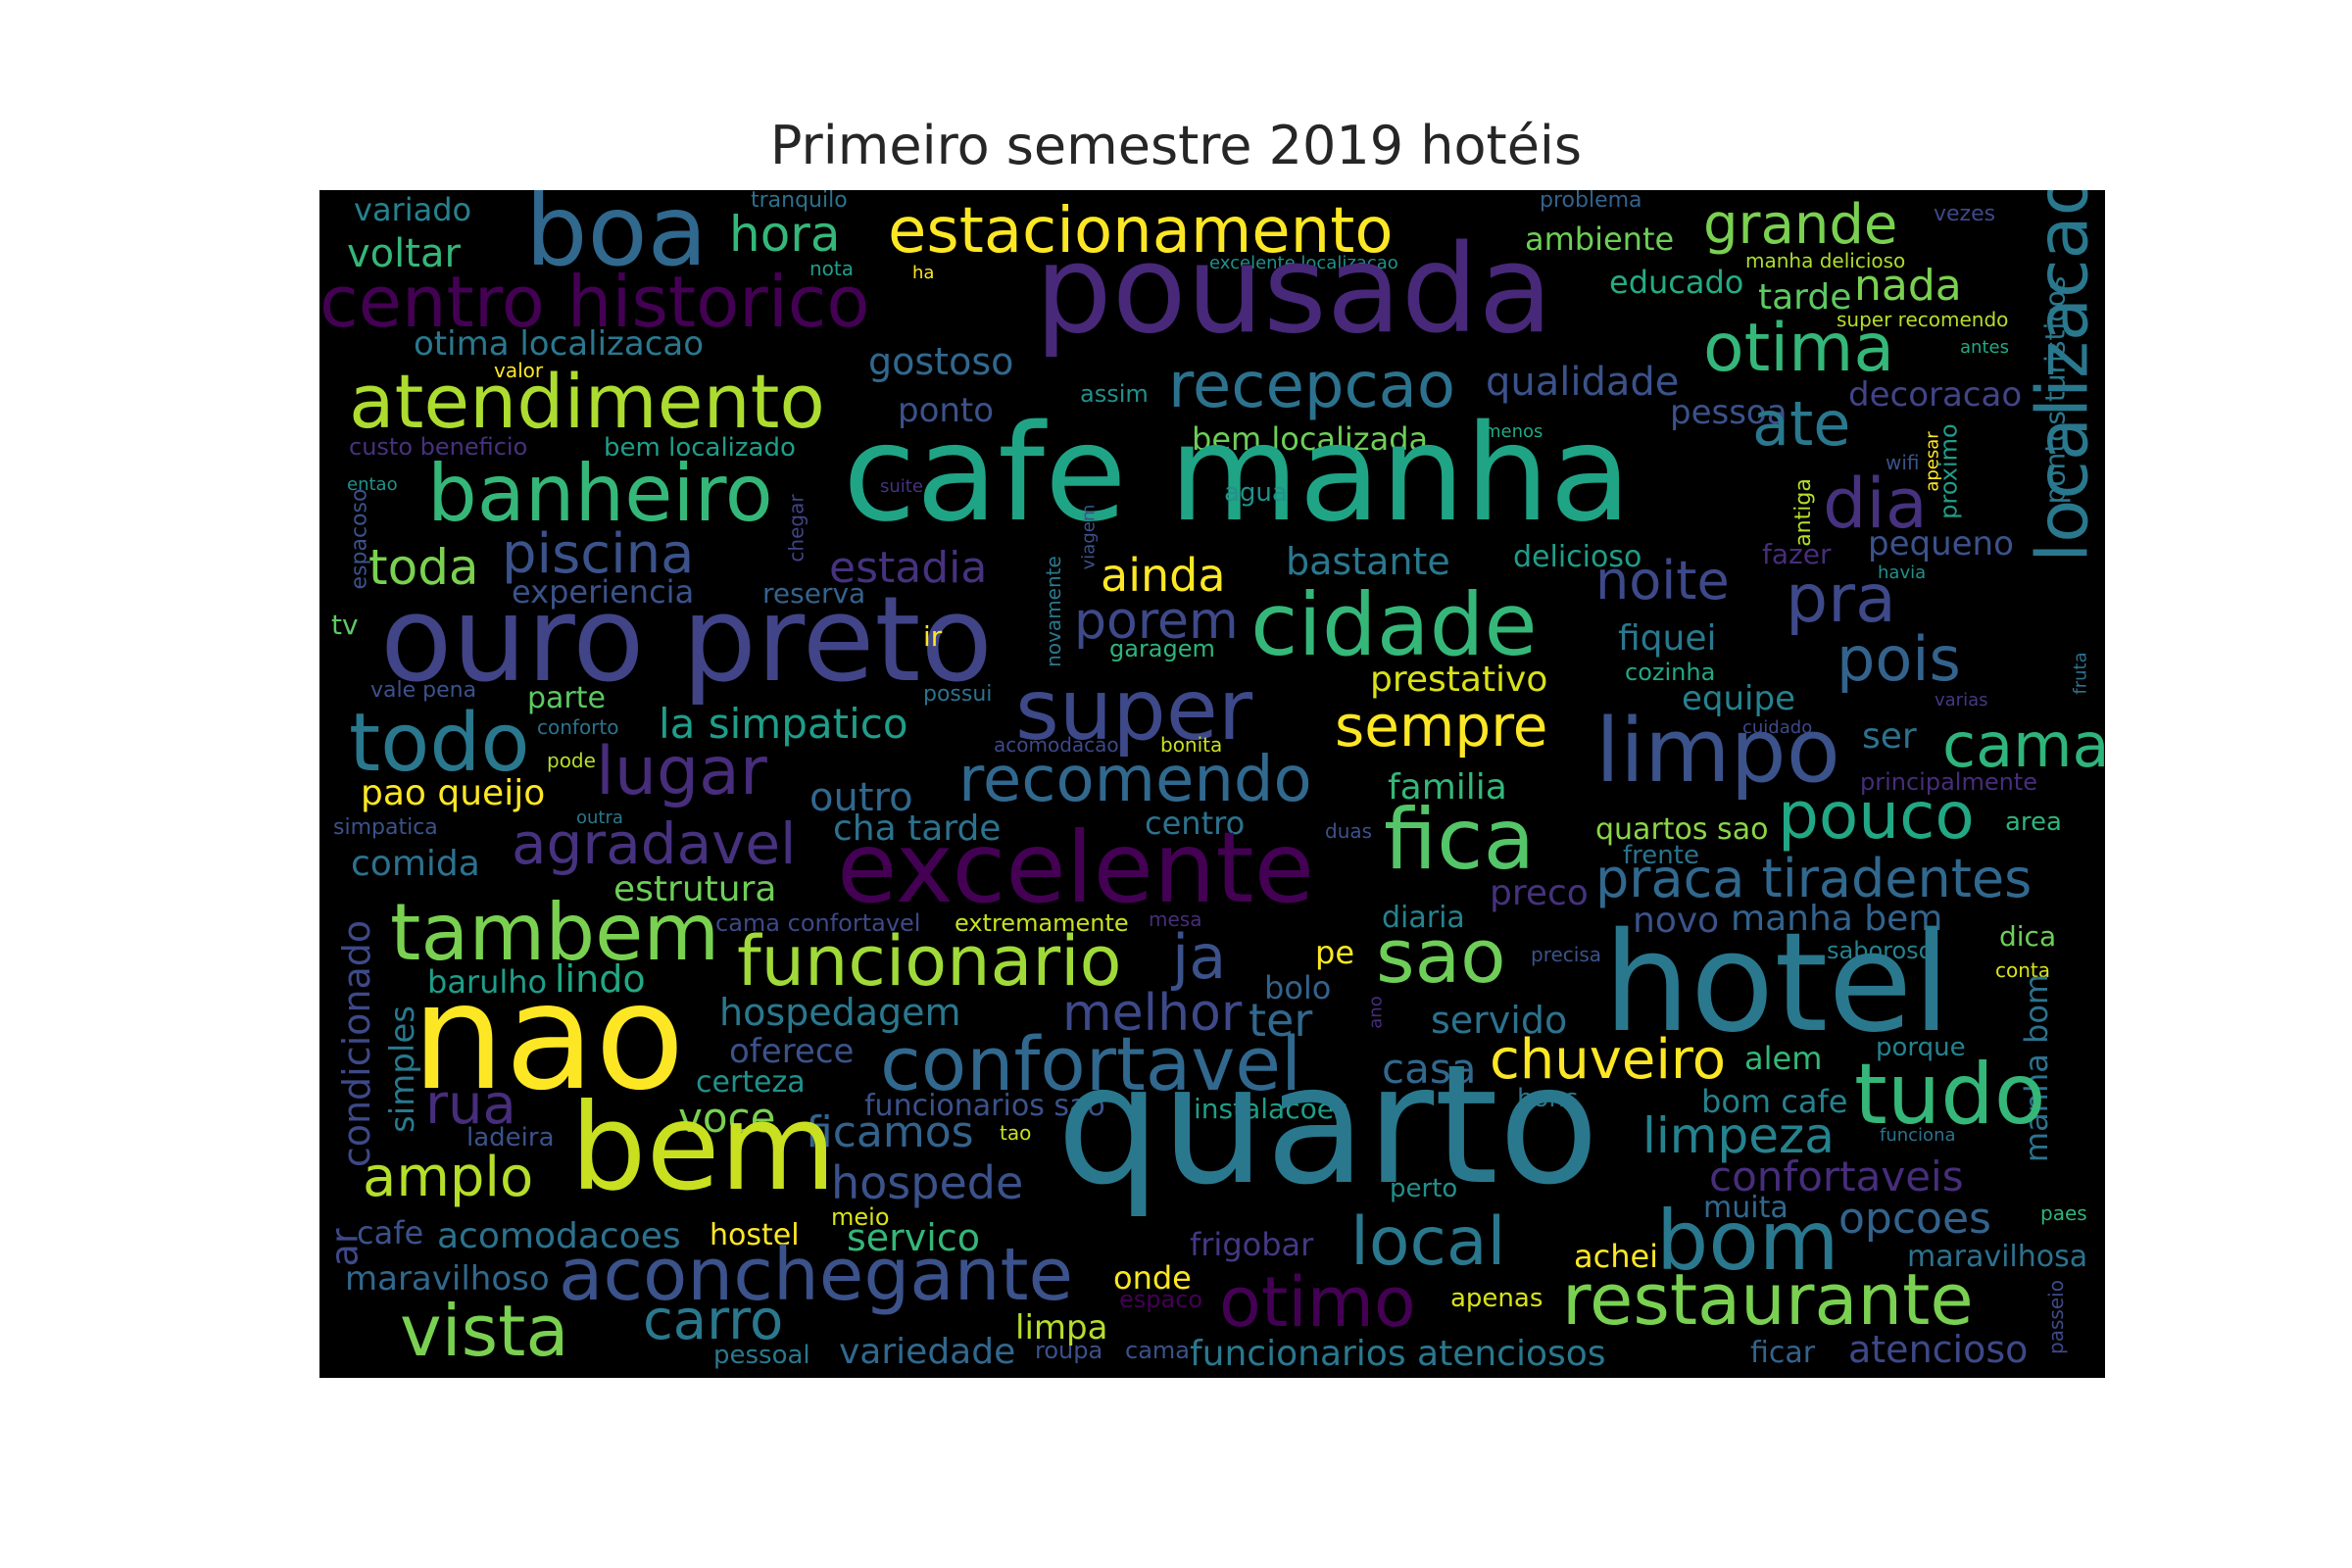 This screenshot has width=2352, height=1568. Describe the element at coordinates (1914, 1219) in the screenshot. I see `word-opcoes: opcoes` at that location.